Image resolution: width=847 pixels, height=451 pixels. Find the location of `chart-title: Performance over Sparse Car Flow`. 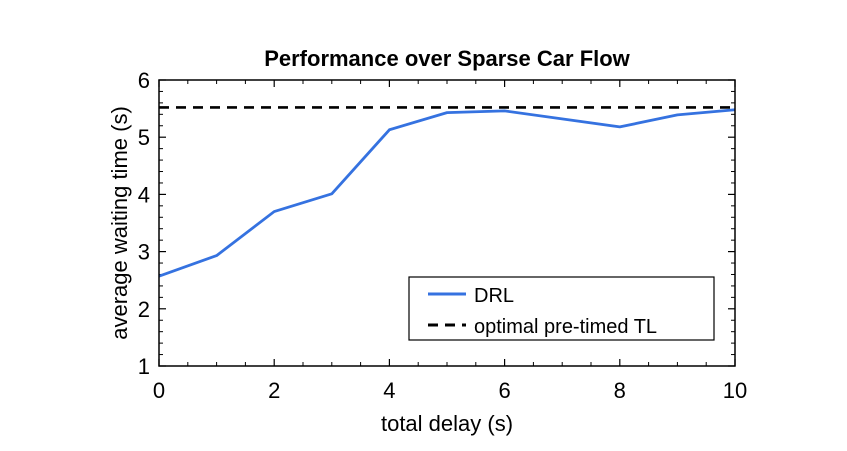

chart-title: Performance over Sparse Car Flow is located at coordinates (447, 58).